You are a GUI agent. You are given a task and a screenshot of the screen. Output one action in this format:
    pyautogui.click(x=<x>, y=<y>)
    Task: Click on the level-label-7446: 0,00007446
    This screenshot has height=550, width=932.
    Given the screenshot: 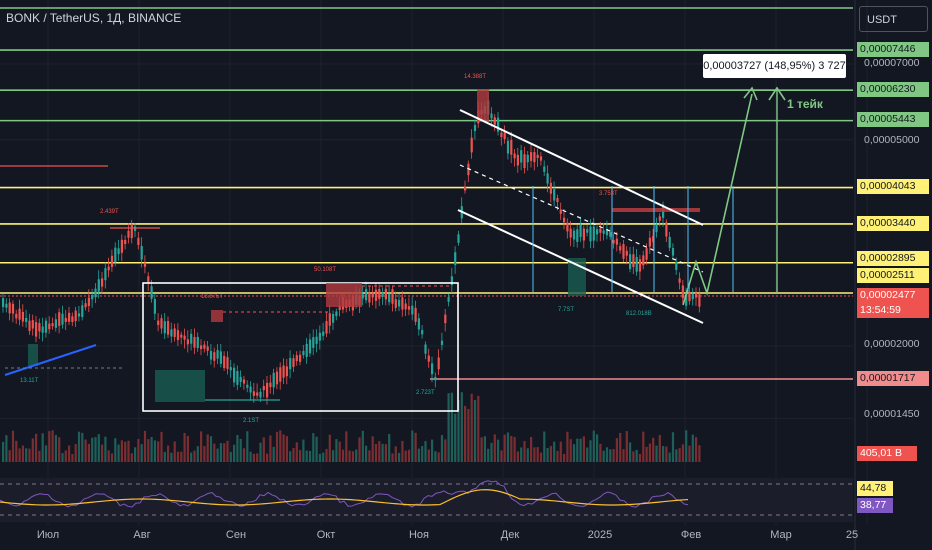 What is the action you would take?
    pyautogui.click(x=893, y=49)
    